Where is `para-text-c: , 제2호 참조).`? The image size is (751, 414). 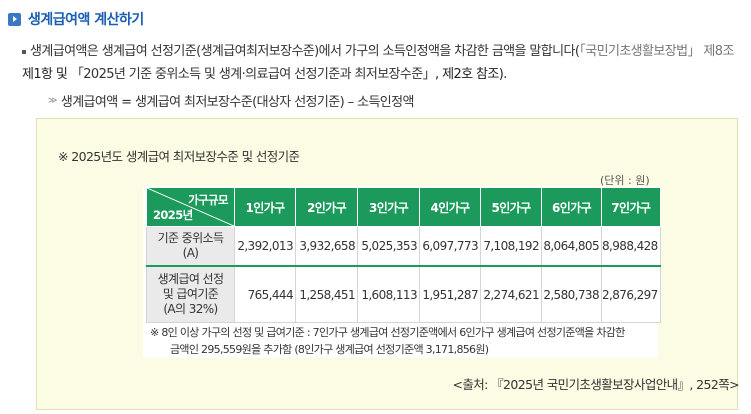
para-text-c: , 제2호 참조). is located at coordinates (471, 74).